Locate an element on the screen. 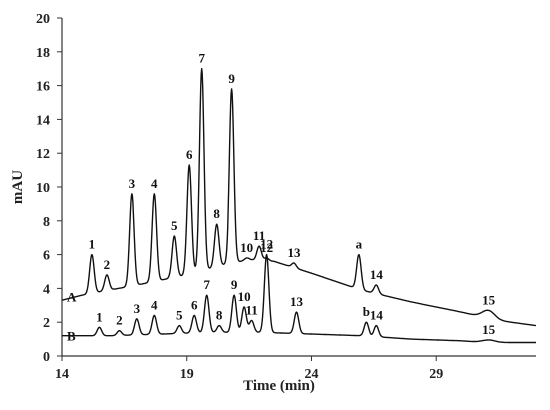 The width and height of the screenshot is (550, 410). y-tick-label: 8 is located at coordinates (46, 222).